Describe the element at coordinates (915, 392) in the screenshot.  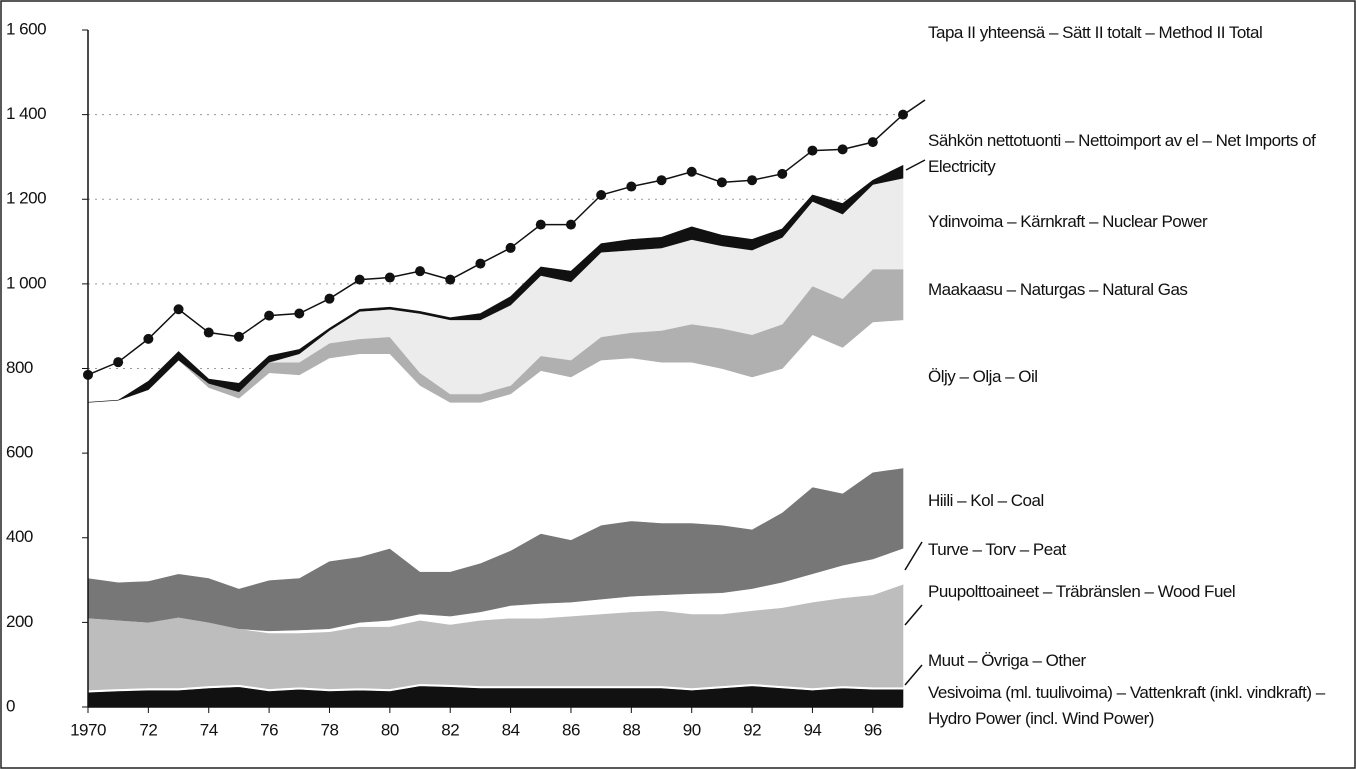
I see `arrows` at that location.